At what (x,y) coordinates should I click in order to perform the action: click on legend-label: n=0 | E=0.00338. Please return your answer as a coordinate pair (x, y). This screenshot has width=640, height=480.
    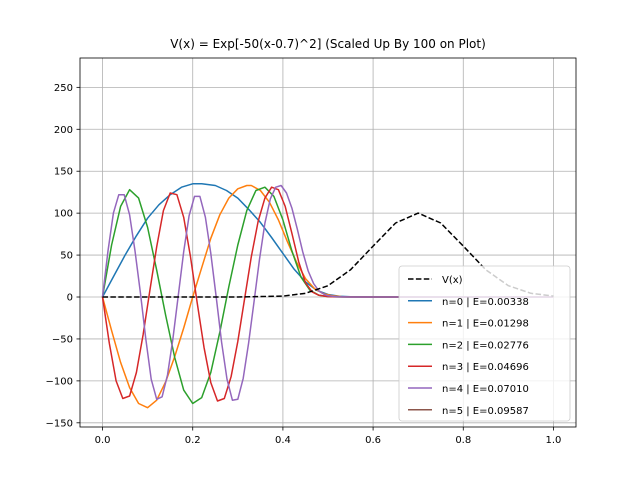
    Looking at the image, I should click on (485, 302).